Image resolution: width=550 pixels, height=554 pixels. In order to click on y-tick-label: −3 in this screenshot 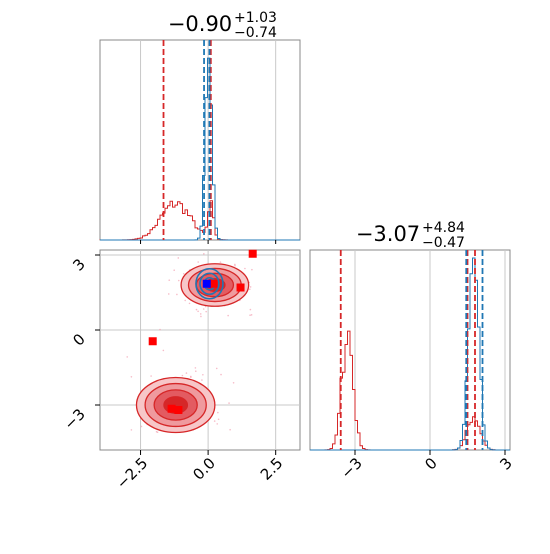, I will do `click(74, 419)`.